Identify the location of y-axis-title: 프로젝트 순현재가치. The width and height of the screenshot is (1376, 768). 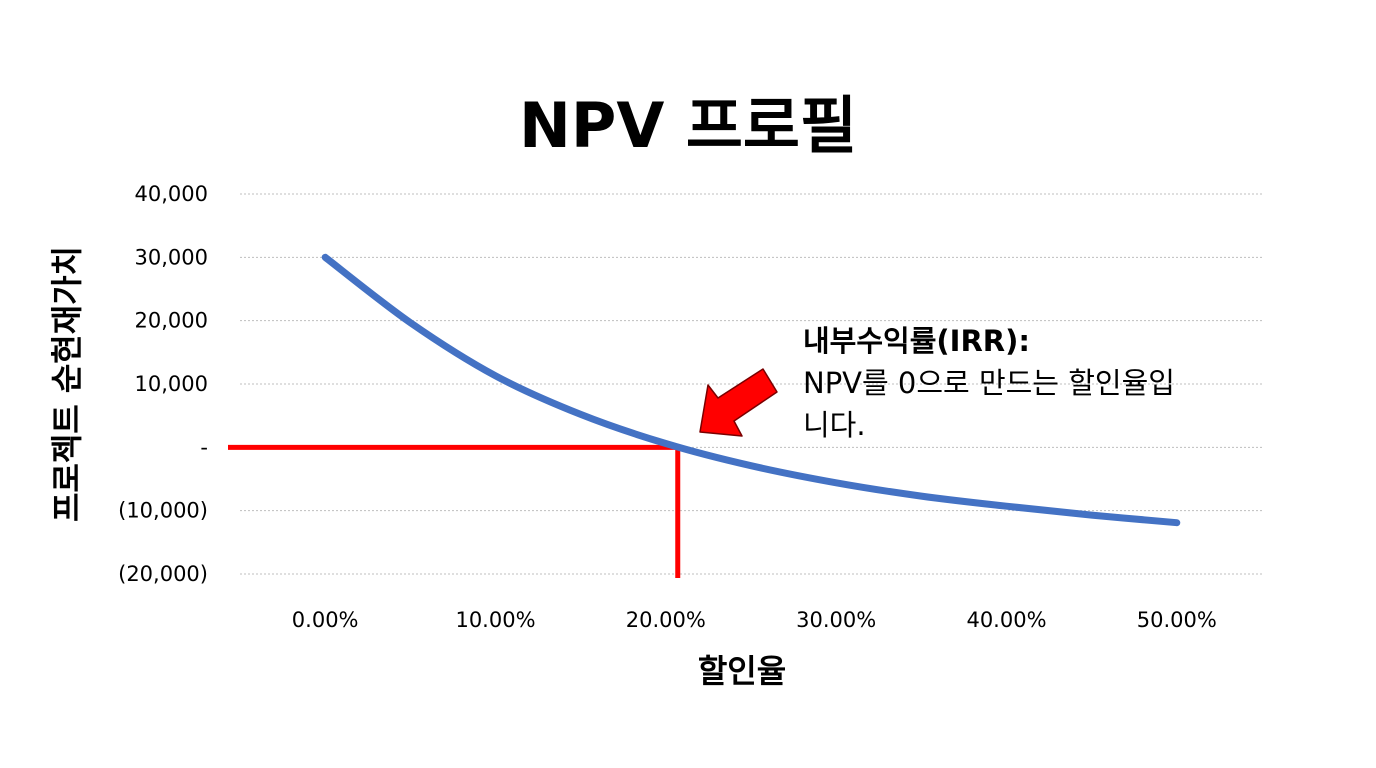
(67, 384).